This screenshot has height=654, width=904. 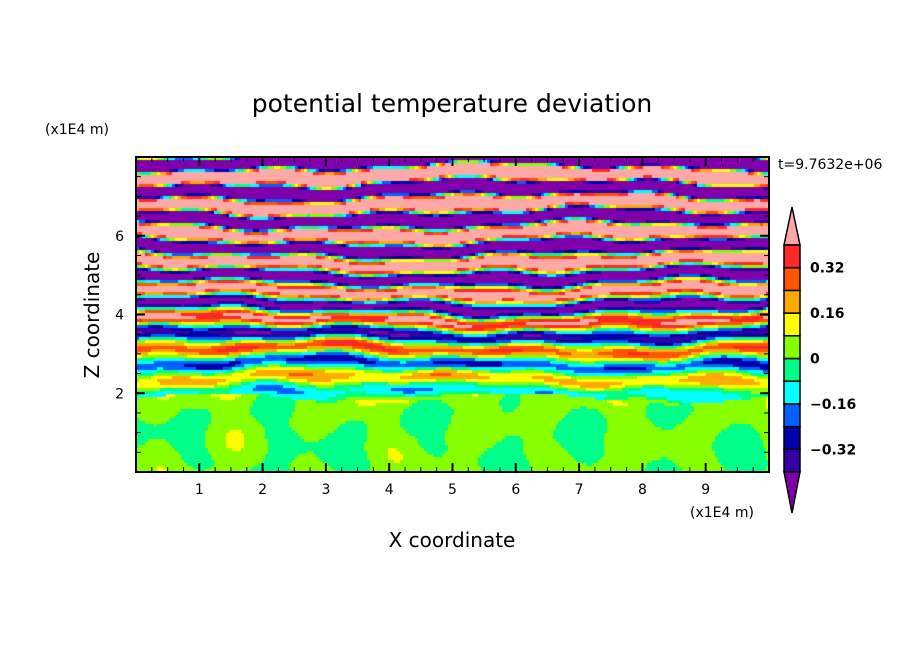 What do you see at coordinates (77, 130) in the screenshot?
I see `y-unit-label: (x1E4 m)` at bounding box center [77, 130].